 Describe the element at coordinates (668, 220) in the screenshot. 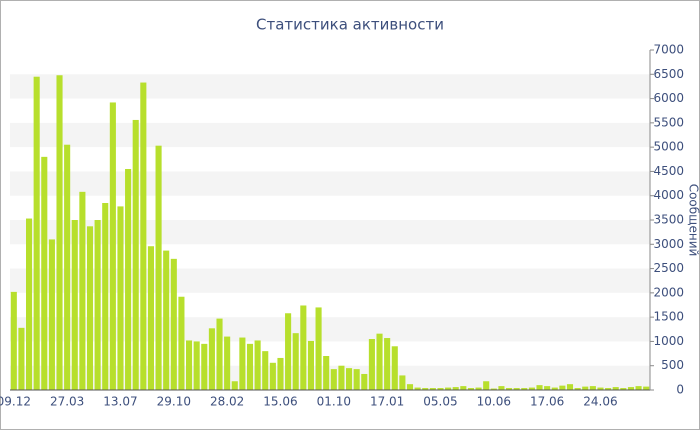

I see `y-tick-label: 3500` at that location.